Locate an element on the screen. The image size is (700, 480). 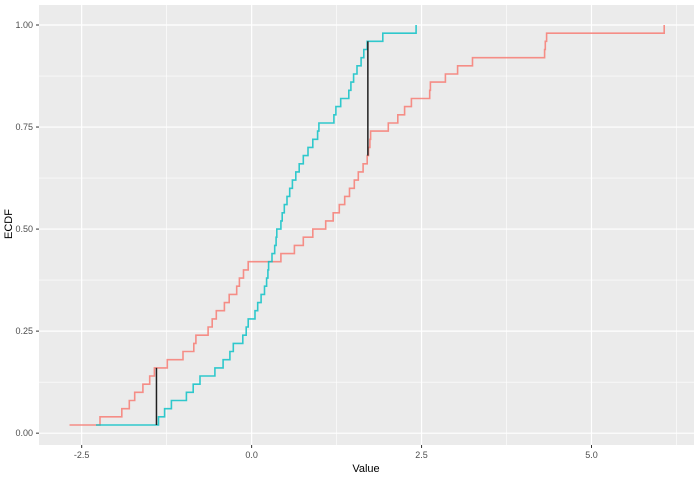
y-tick-label: 0.00 is located at coordinates (24, 433).